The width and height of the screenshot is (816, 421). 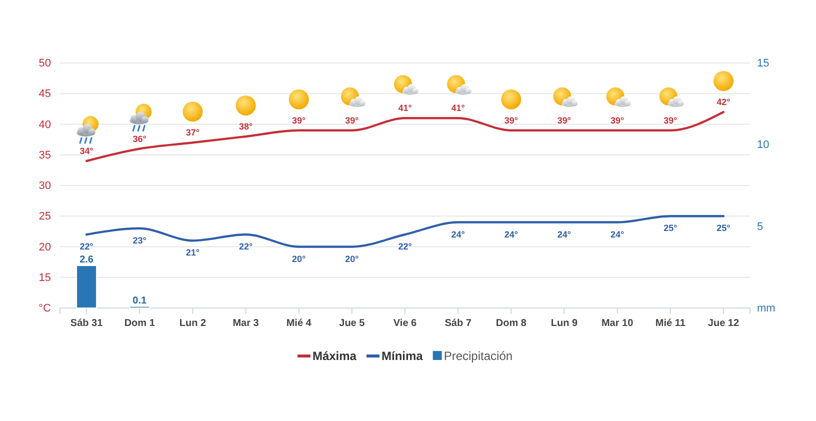 What do you see at coordinates (763, 64) in the screenshot?
I see `y2-tick-label: 15` at bounding box center [763, 64].